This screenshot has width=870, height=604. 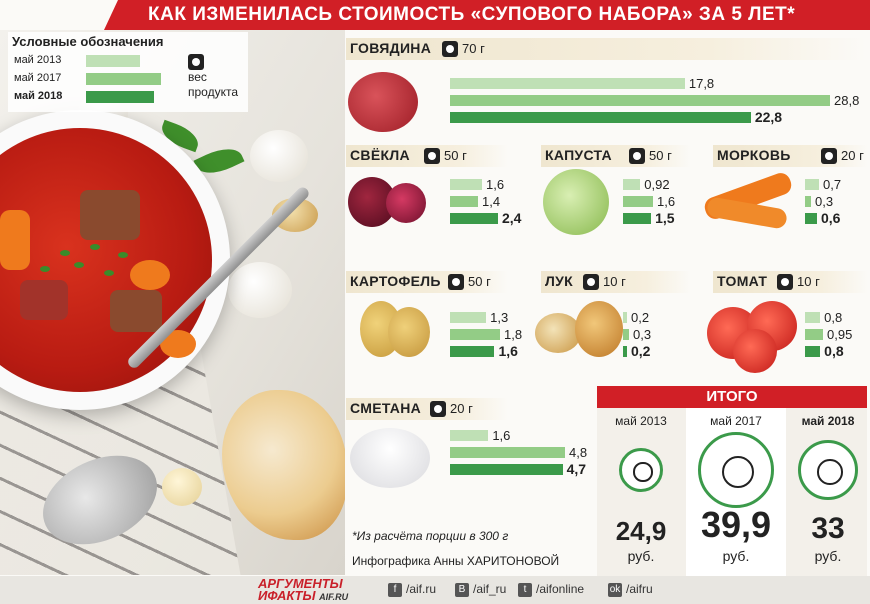 What do you see at coordinates (637, 218) in the screenshot?
I see `product-2-bar-май-2018` at bounding box center [637, 218].